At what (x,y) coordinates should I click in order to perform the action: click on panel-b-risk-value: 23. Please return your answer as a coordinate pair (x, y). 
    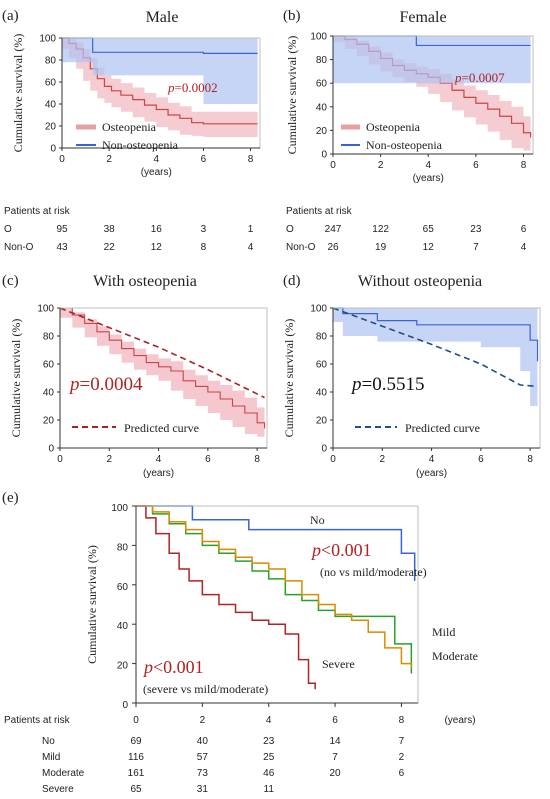
    Looking at the image, I should click on (476, 229).